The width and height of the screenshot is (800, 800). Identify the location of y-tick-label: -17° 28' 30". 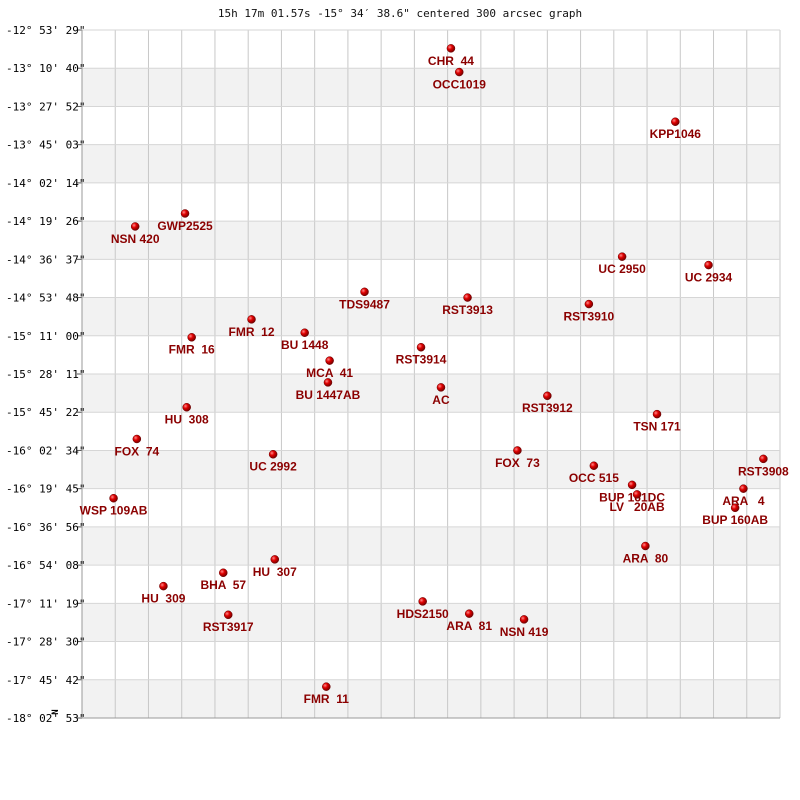
(45, 642).